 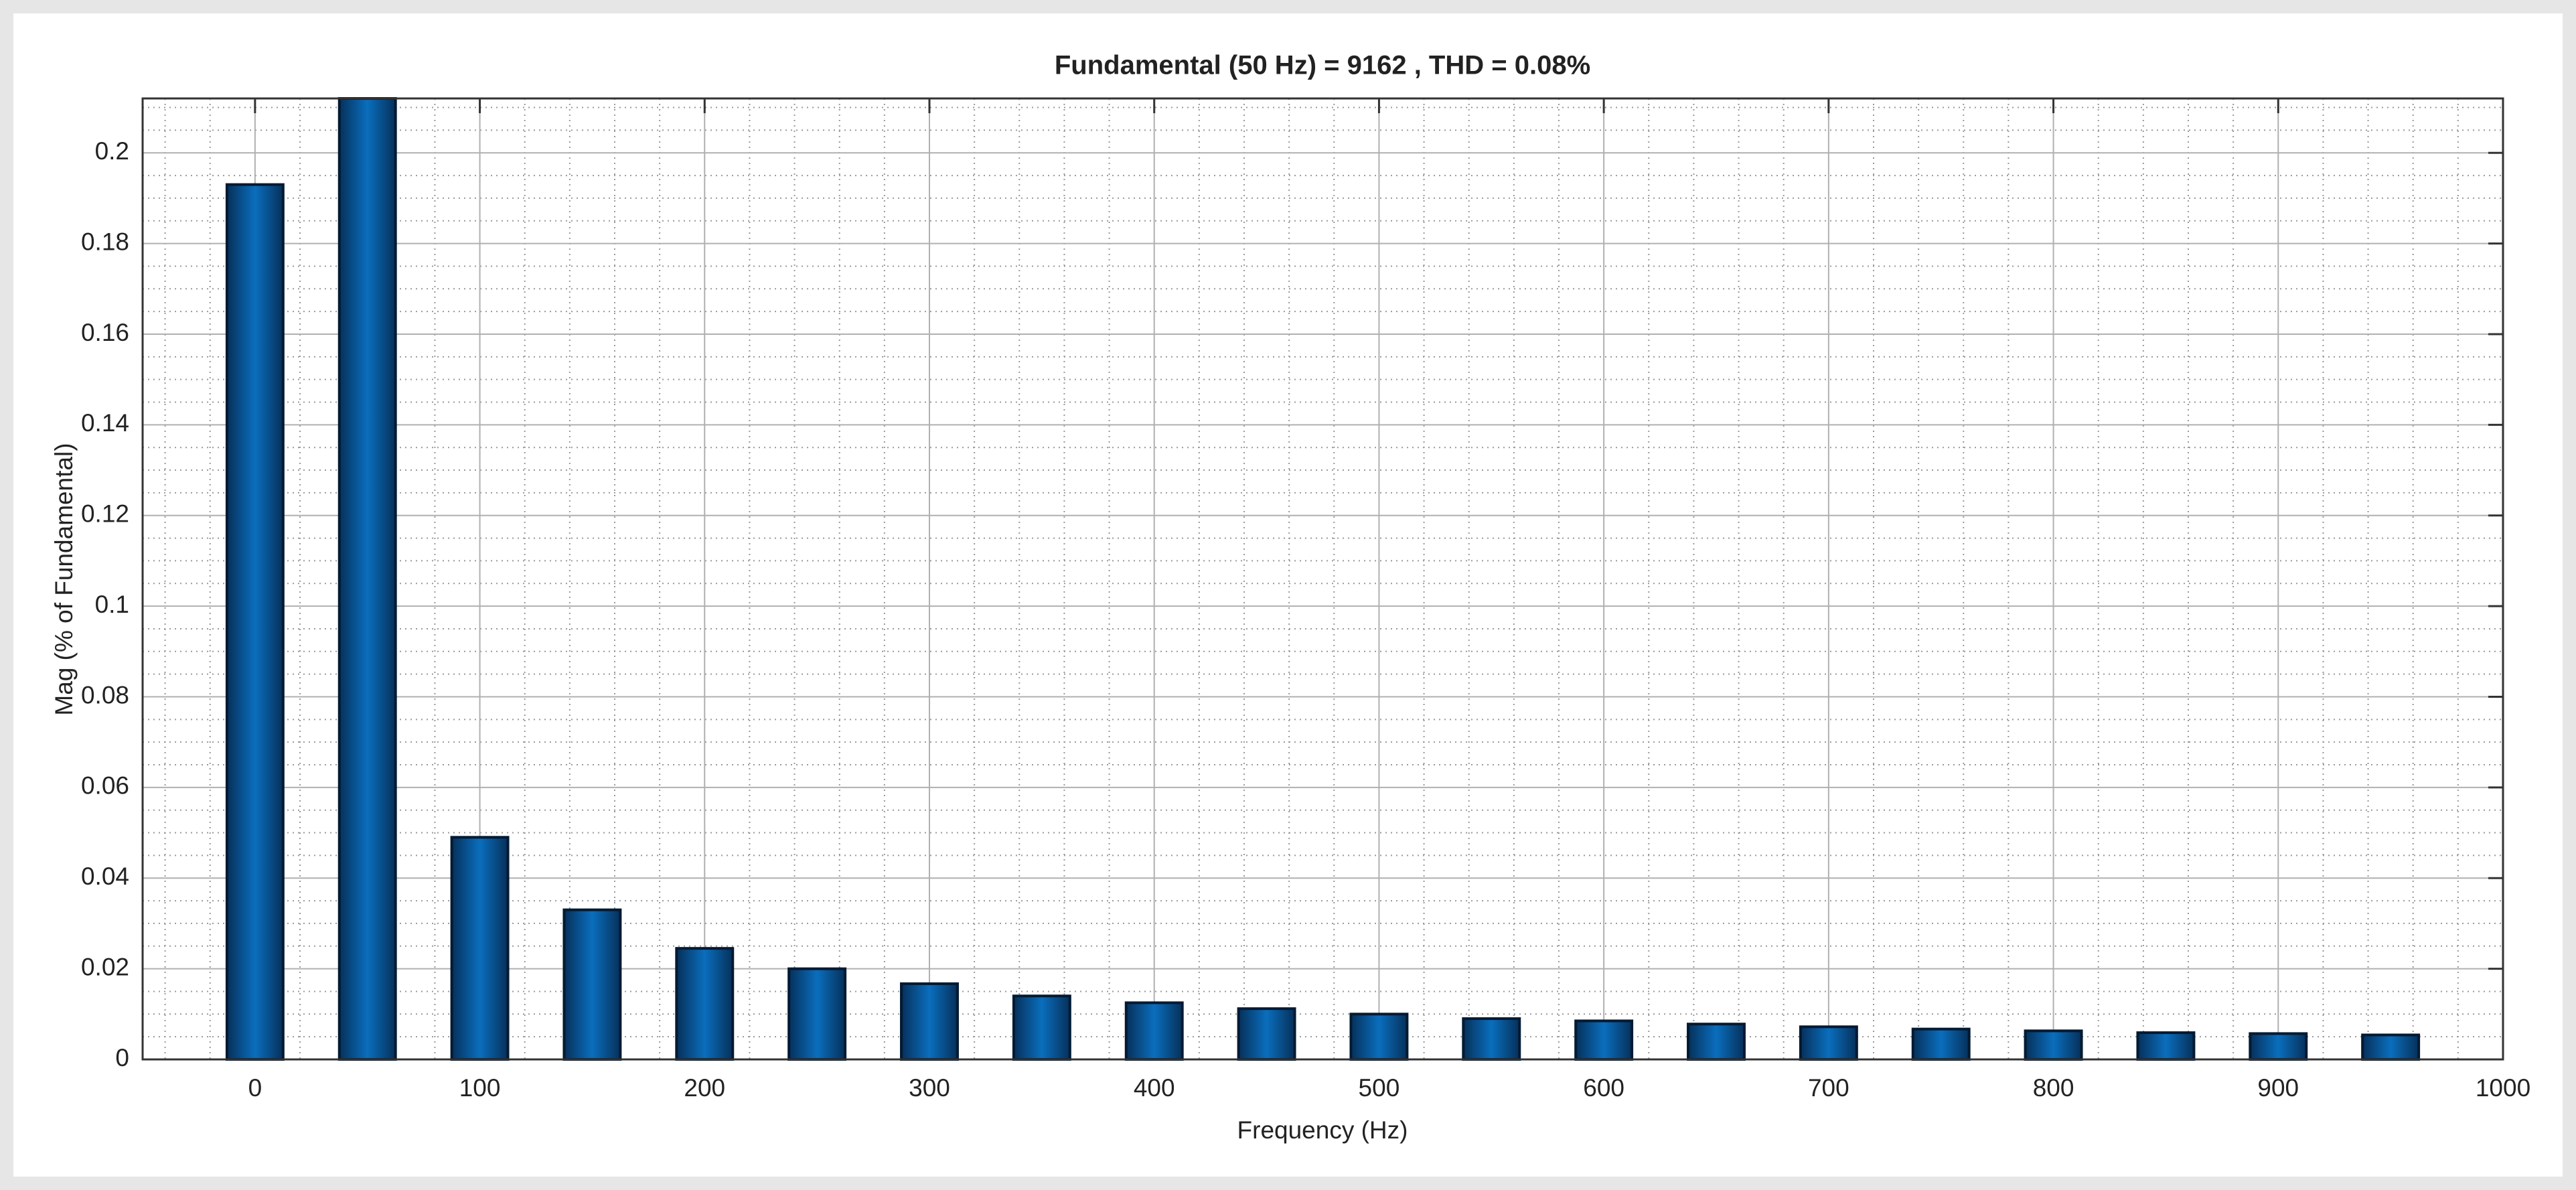 What do you see at coordinates (1828, 1088) in the screenshot?
I see `x-tick-label: 700` at bounding box center [1828, 1088].